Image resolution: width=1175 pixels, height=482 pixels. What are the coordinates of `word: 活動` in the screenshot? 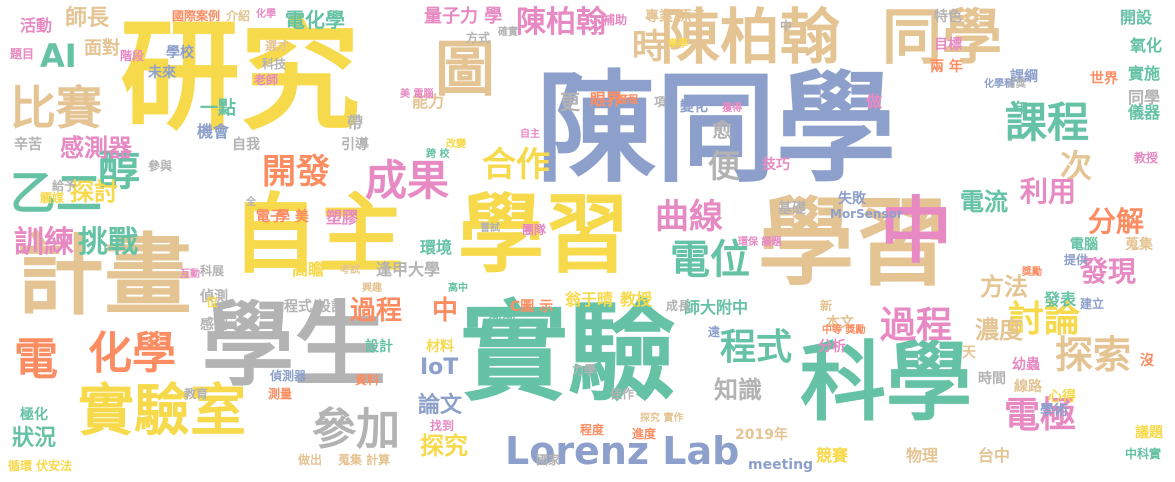 It's located at (36, 25).